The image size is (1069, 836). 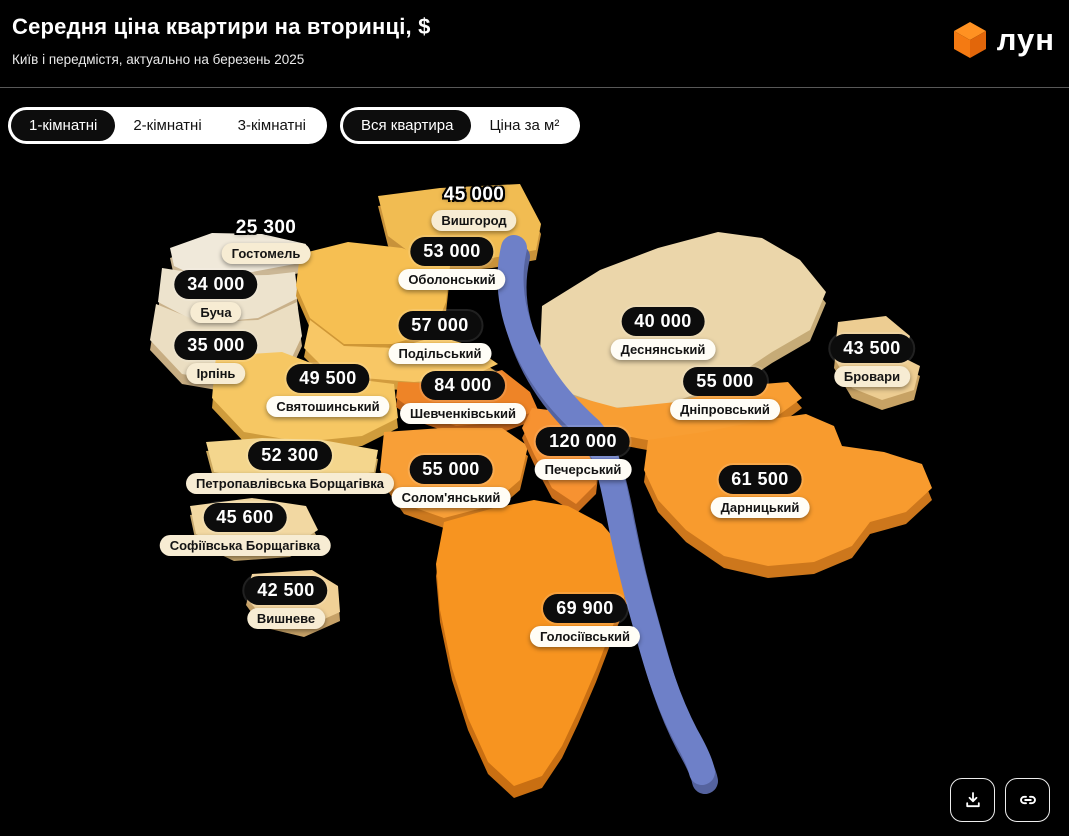 I want to click on lun-logo: лун, so click(x=1003, y=40).